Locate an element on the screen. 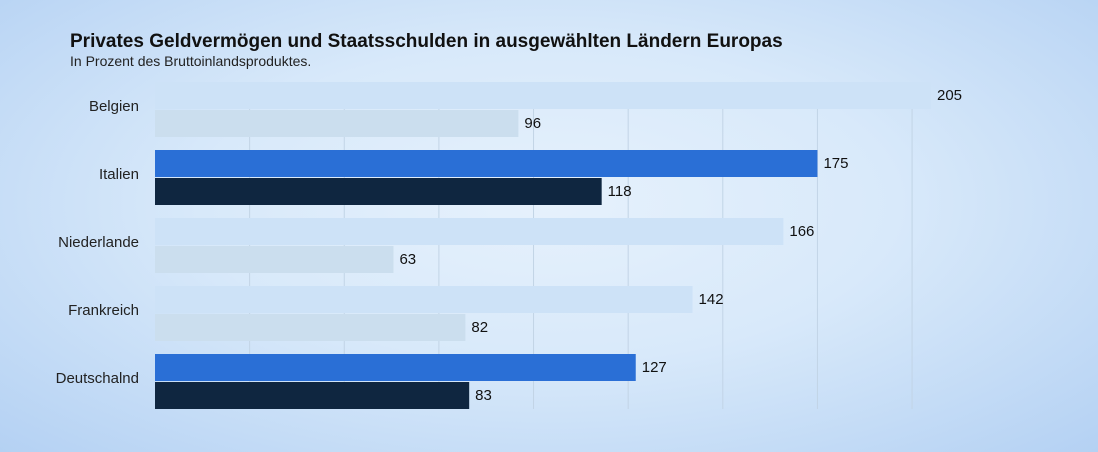  category-label-frankreich: Frankreich is located at coordinates (103, 310).